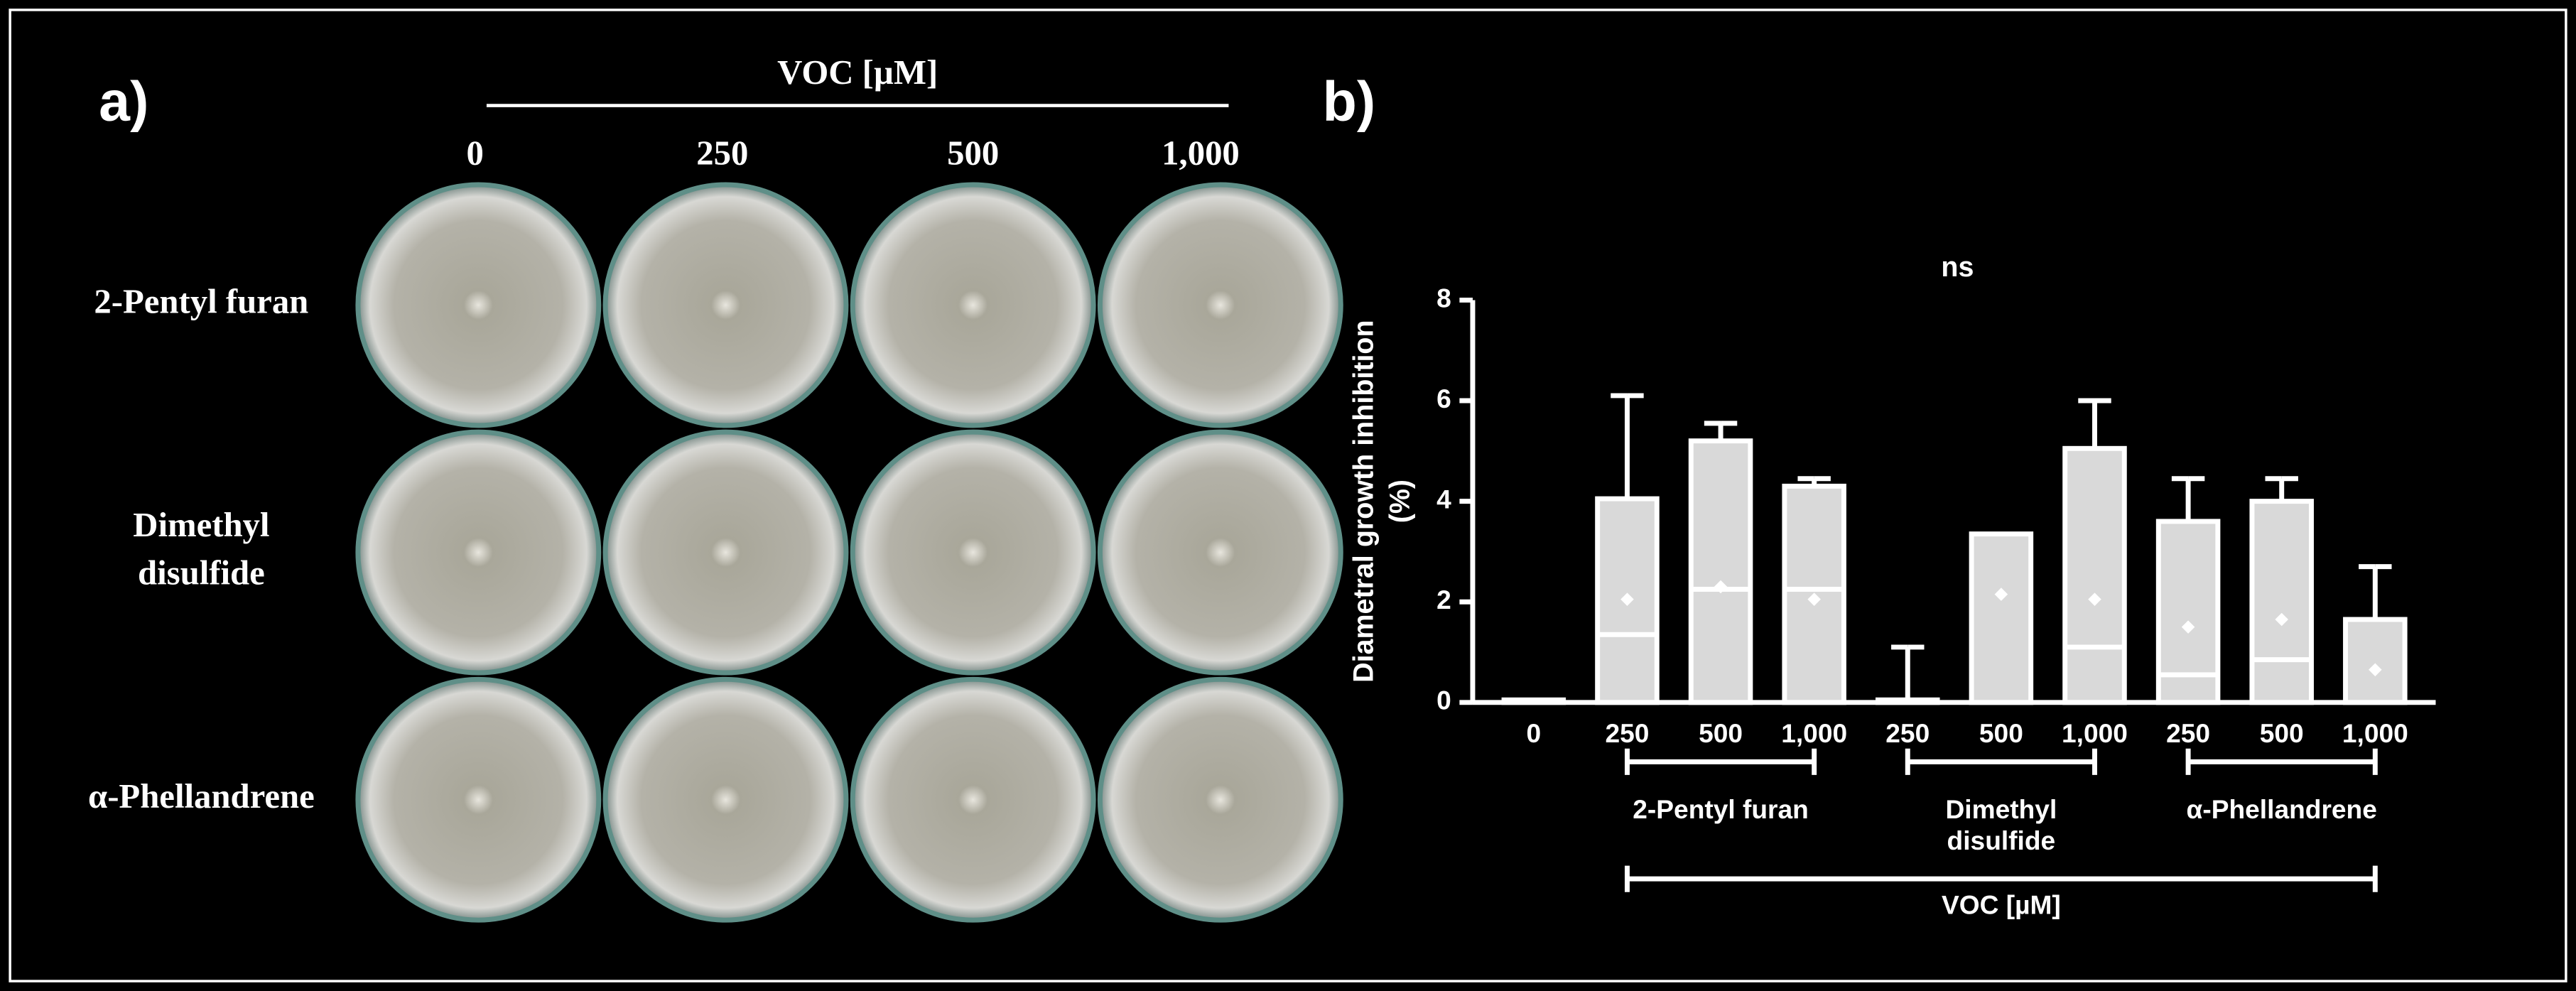 This screenshot has height=991, width=2576. I want to click on row-label: Dimethyl, so click(201, 525).